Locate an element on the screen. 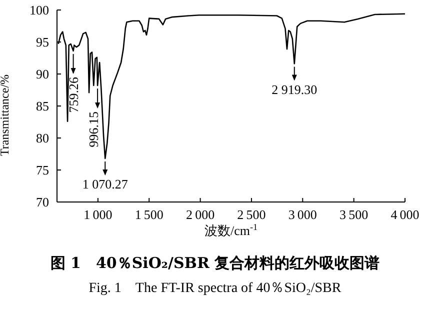  y-tick-label: 95 is located at coordinates (42, 42).